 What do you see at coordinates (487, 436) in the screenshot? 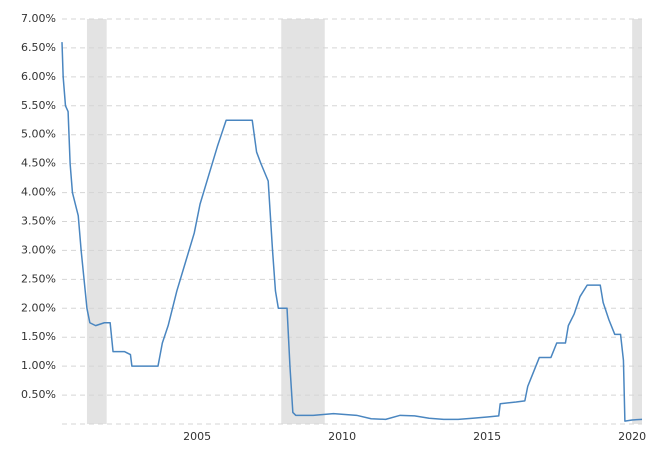
I see `x-tick-label: 2015` at bounding box center [487, 436].